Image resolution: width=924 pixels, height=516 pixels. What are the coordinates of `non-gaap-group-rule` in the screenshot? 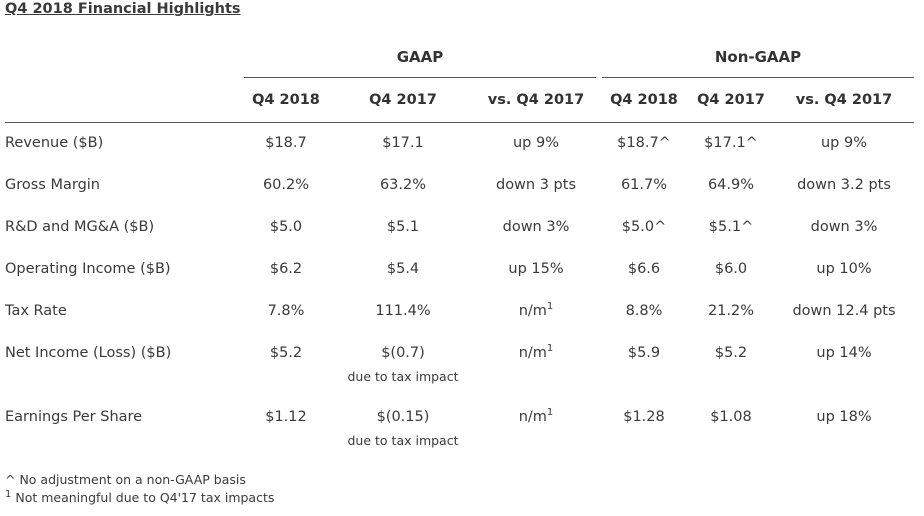 It's located at (758, 77).